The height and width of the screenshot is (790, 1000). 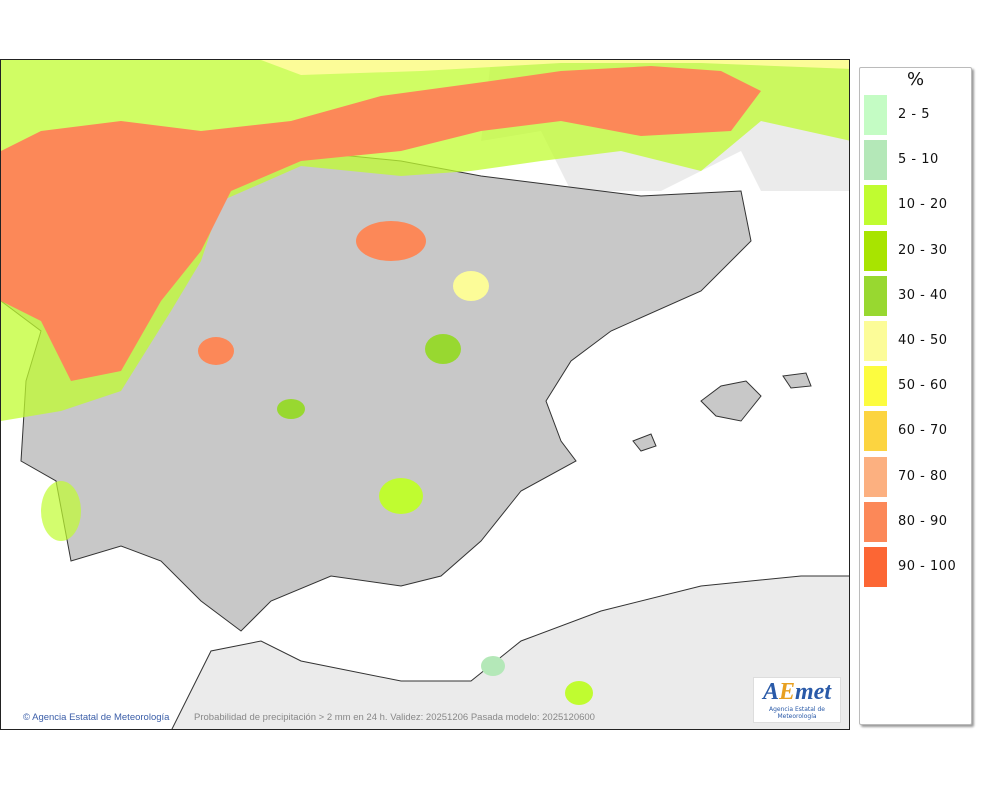 I want to click on legend-label: 2 - 5, so click(x=914, y=114).